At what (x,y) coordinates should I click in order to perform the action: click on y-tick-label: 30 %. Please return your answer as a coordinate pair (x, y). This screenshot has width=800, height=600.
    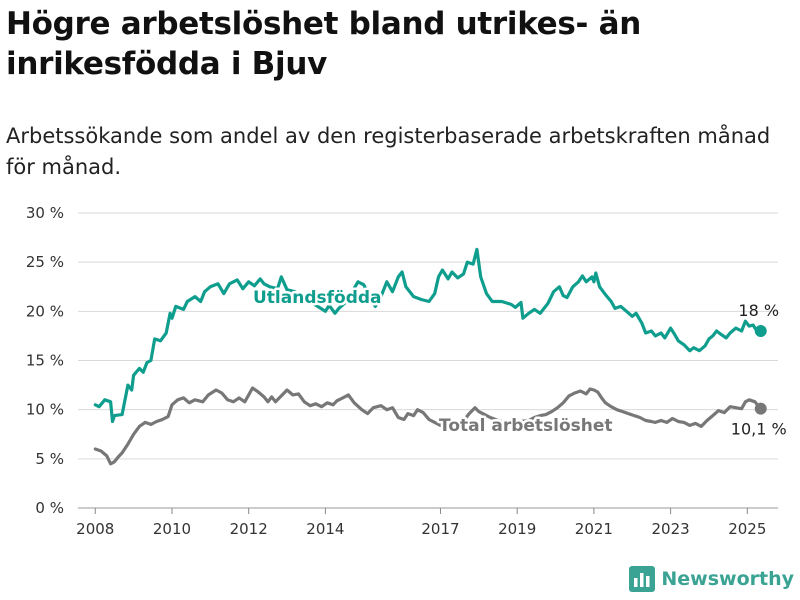
    Looking at the image, I should click on (45, 213).